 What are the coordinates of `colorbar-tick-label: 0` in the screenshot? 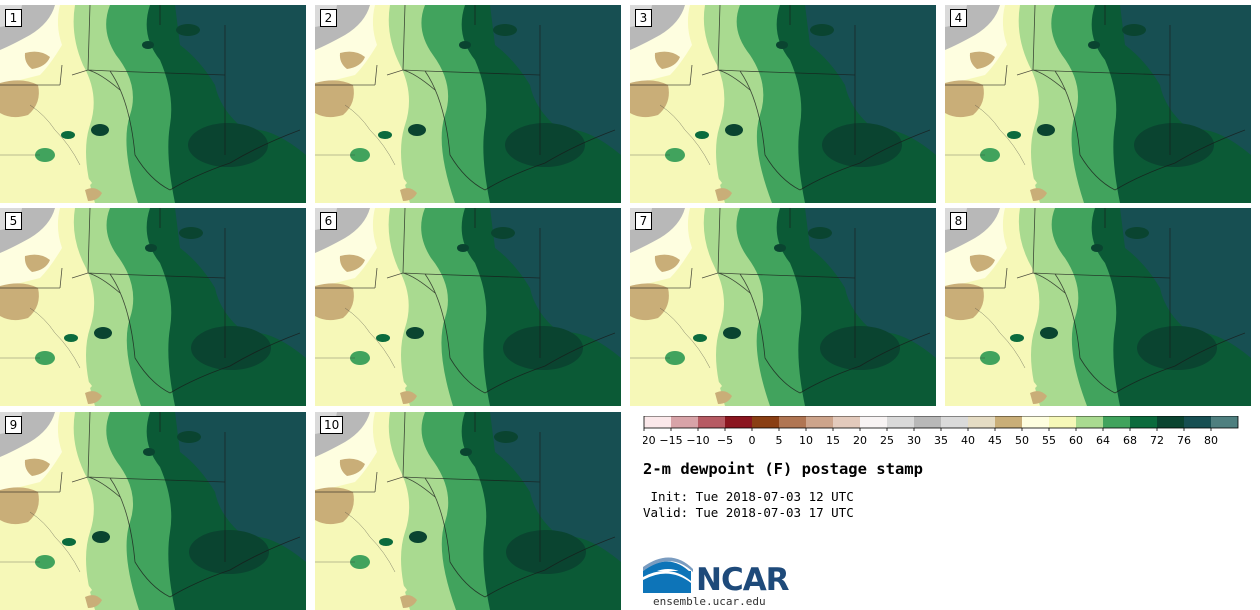 It's located at (752, 440).